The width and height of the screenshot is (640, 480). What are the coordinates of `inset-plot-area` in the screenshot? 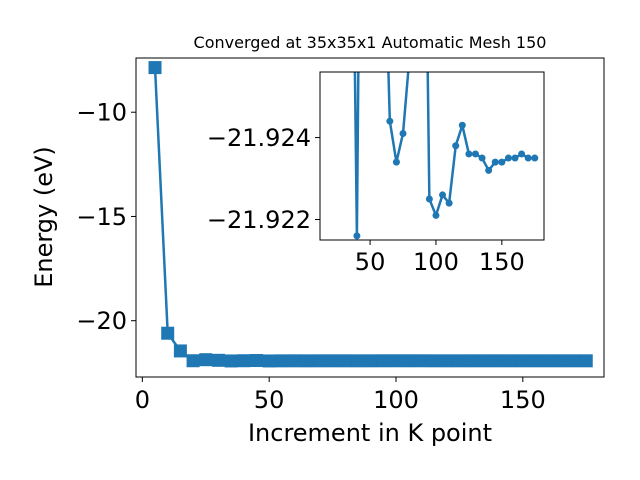 It's located at (446, 156).